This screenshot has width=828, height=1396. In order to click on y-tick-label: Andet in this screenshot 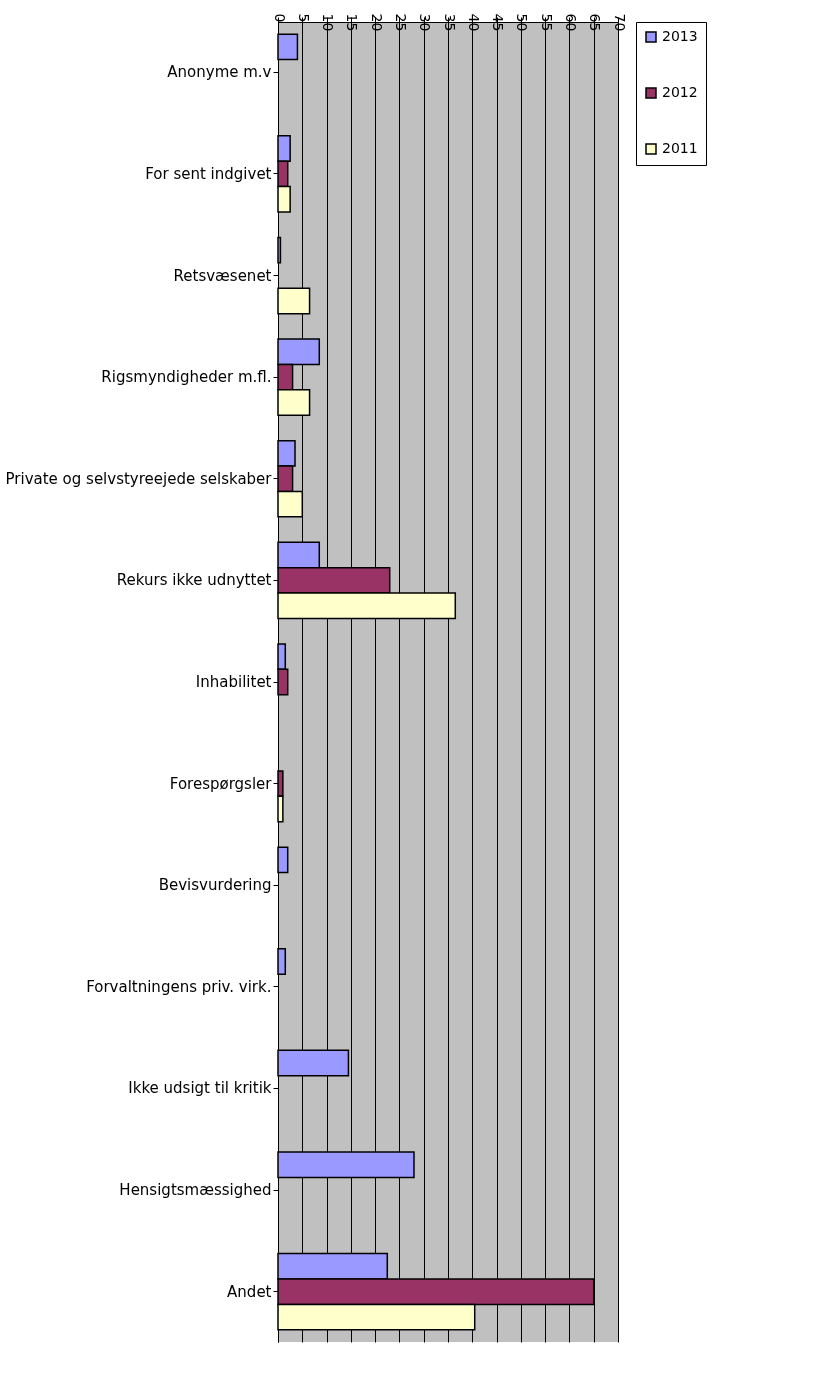, I will do `click(249, 1291)`.